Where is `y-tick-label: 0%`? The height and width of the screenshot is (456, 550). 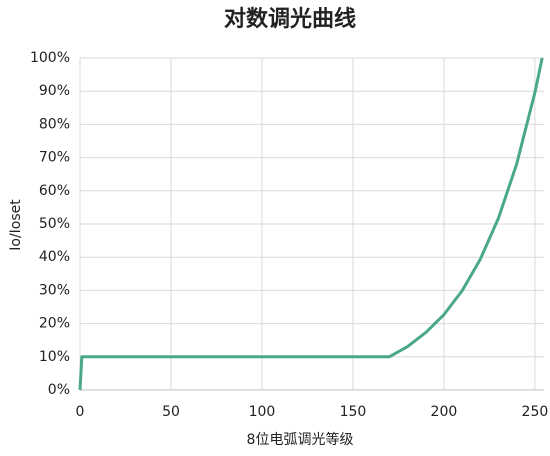
y-tick-label: 0% is located at coordinates (59, 390).